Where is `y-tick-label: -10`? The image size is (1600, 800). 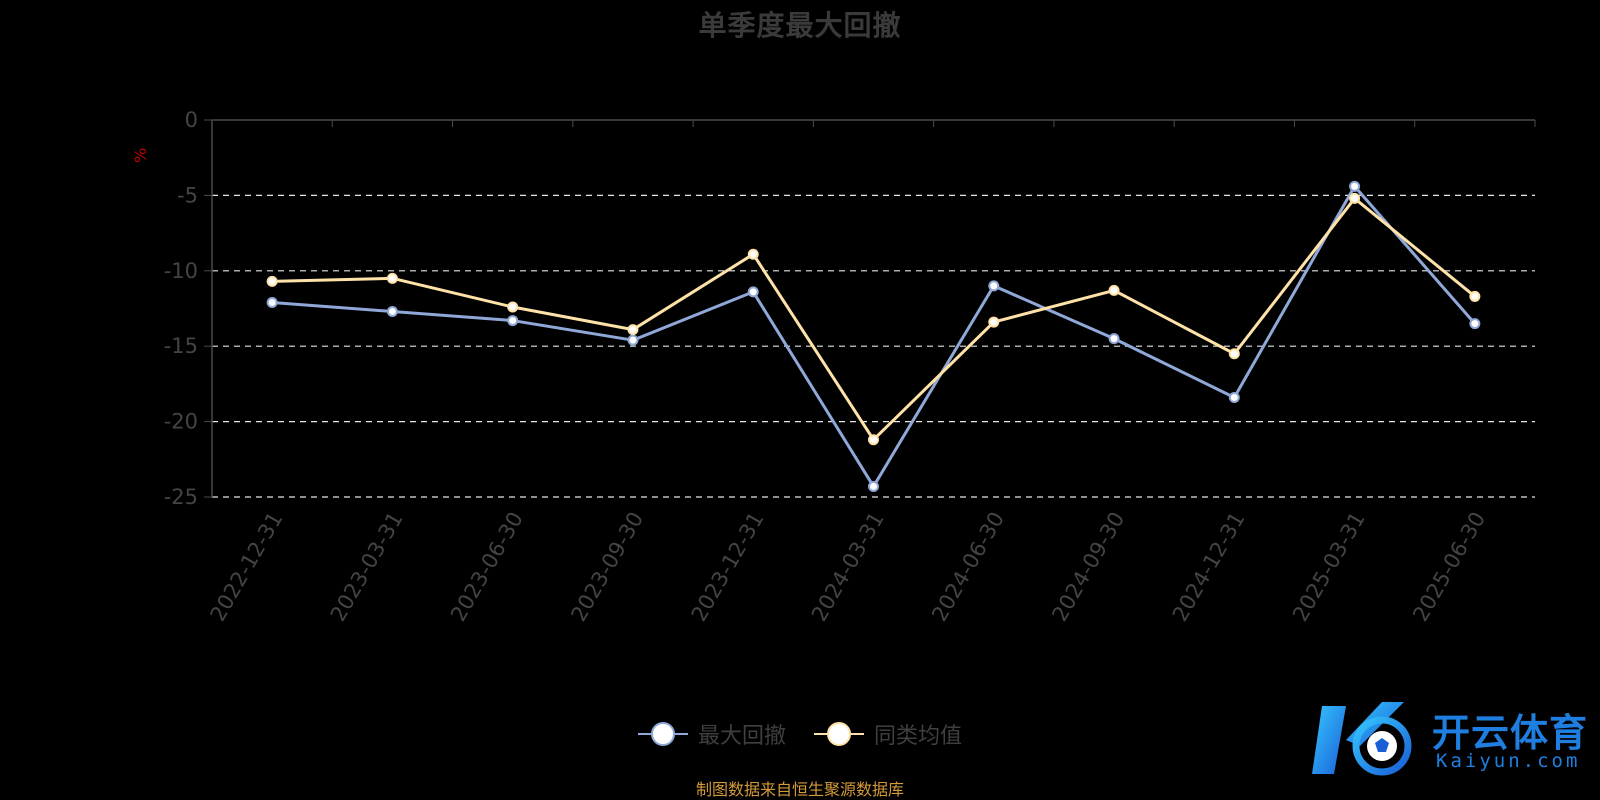 y-tick-label: -10 is located at coordinates (181, 271).